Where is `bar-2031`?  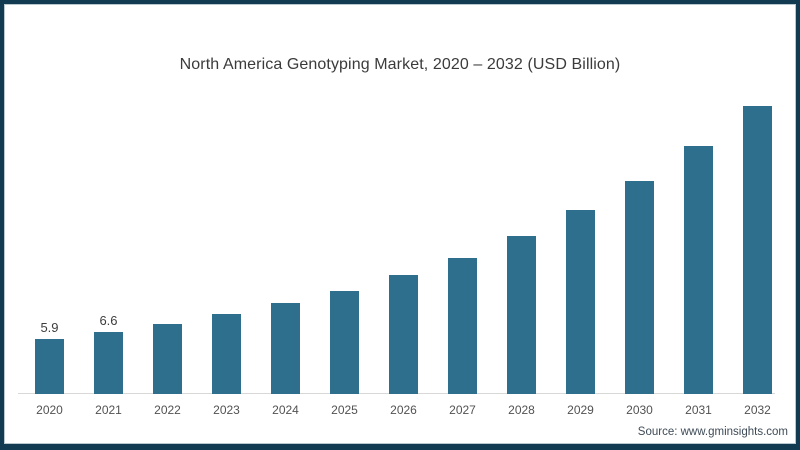
bar-2031 is located at coordinates (698, 269).